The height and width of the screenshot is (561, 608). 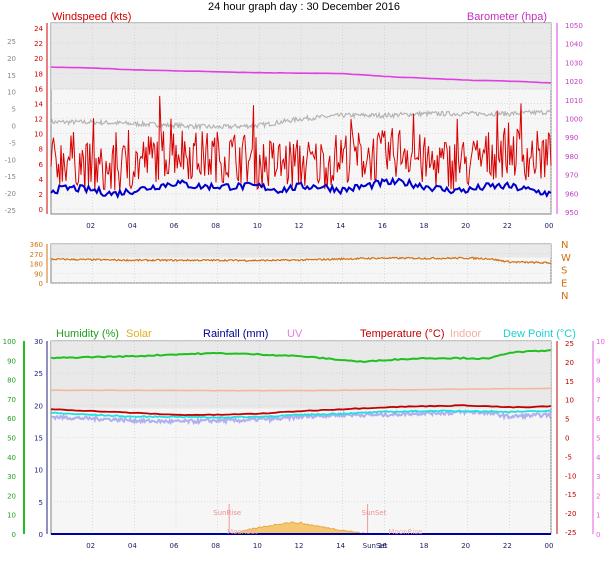 What do you see at coordinates (567, 420) in the screenshot?
I see `p3-right-tick: 5` at bounding box center [567, 420].